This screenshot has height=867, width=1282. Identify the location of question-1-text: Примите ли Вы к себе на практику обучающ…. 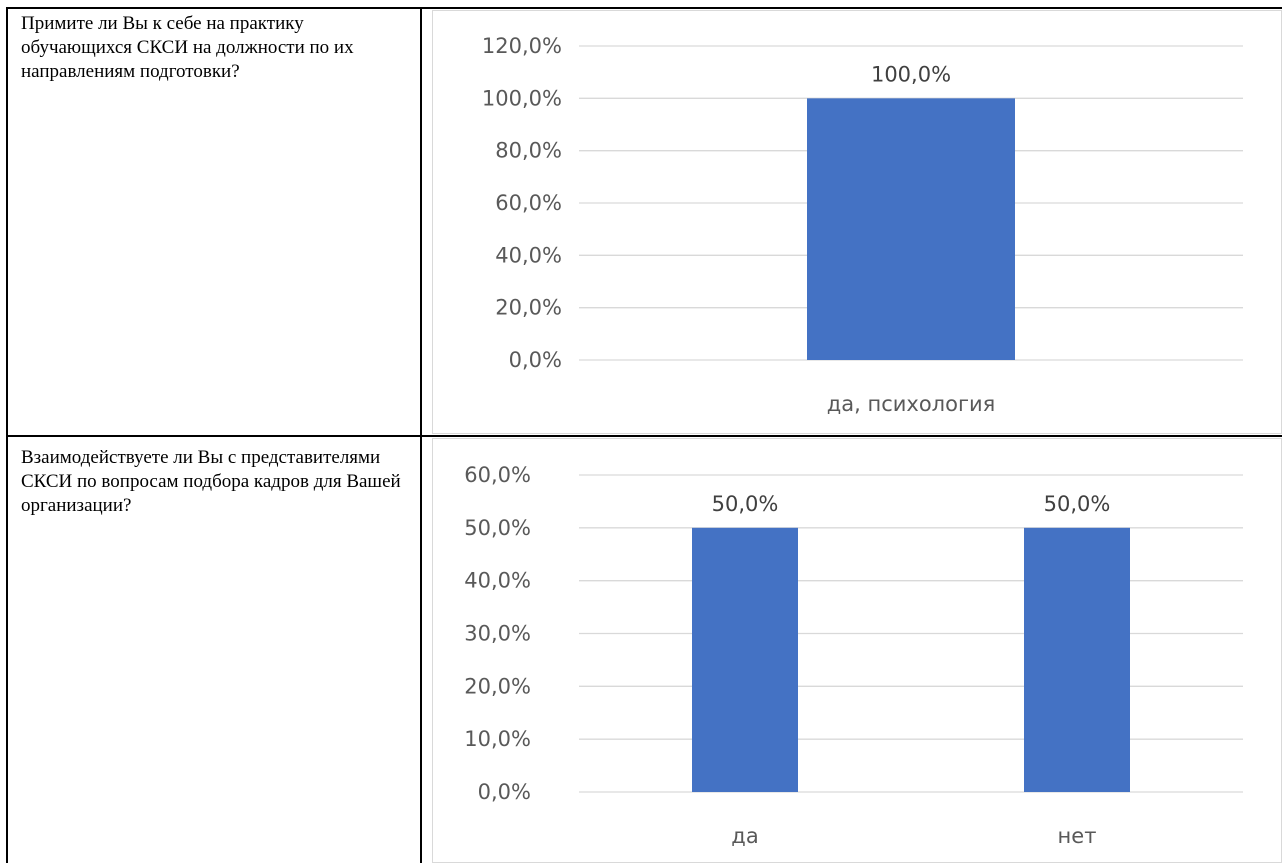
(187, 47).